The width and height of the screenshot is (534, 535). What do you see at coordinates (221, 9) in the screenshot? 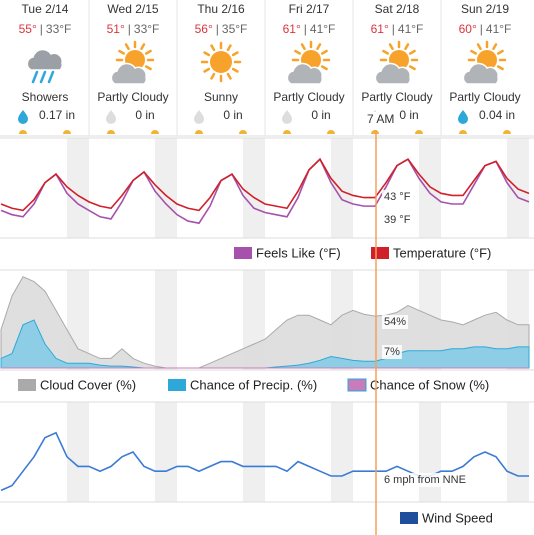
I see `day-label: Thu 2/16` at bounding box center [221, 9].